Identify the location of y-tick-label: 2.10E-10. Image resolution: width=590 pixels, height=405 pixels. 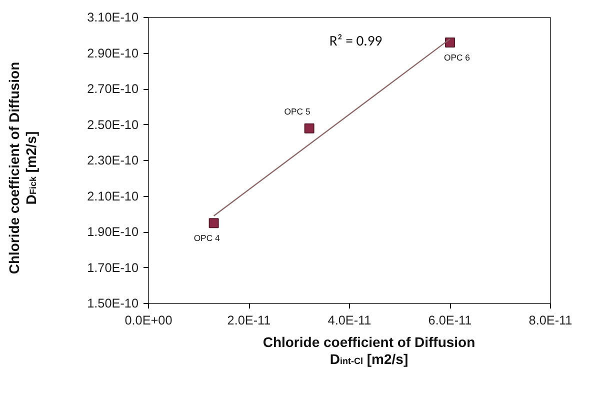
(113, 196).